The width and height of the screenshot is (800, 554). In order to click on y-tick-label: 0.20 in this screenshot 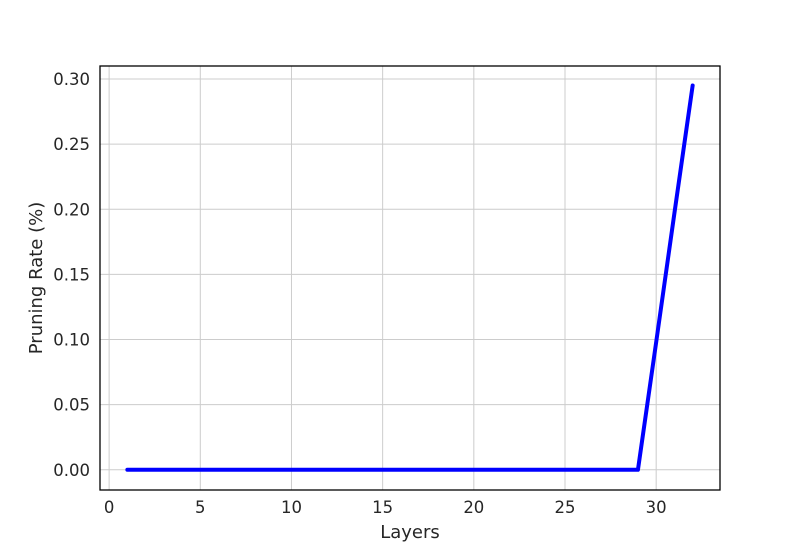, I will do `click(71, 209)`.